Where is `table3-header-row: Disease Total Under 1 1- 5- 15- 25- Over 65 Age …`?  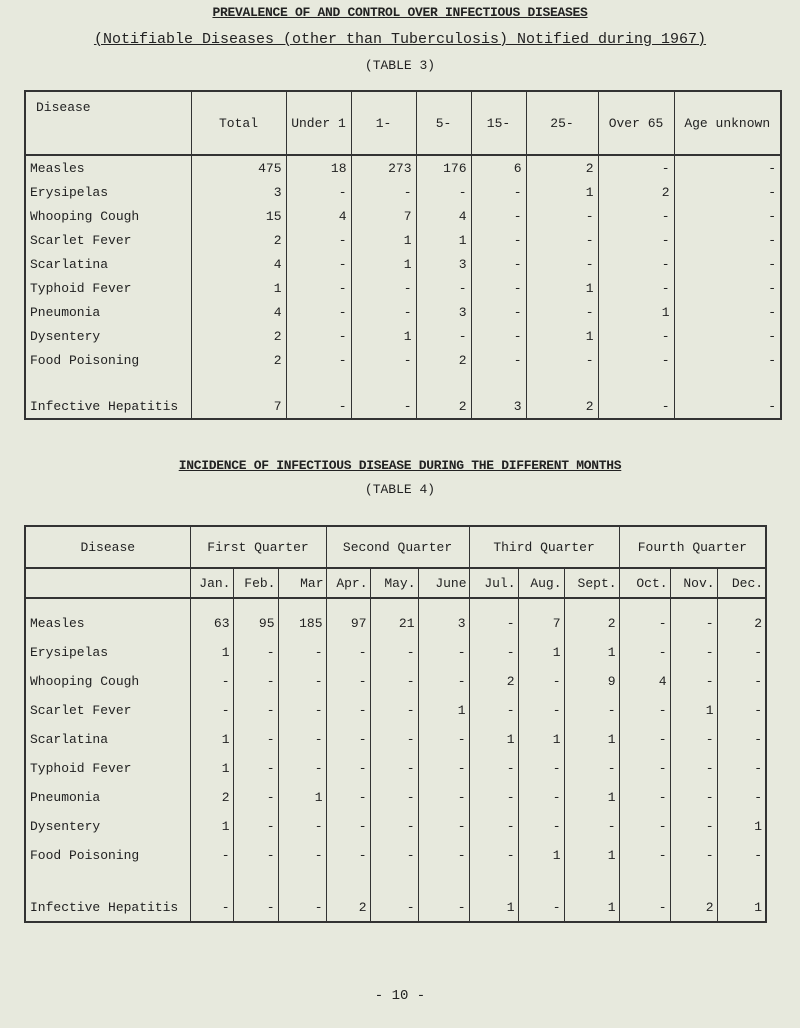 table3-header-row: Disease Total Under 1 1- 5- 15- 25- Over 65 Age … is located at coordinates (403, 123).